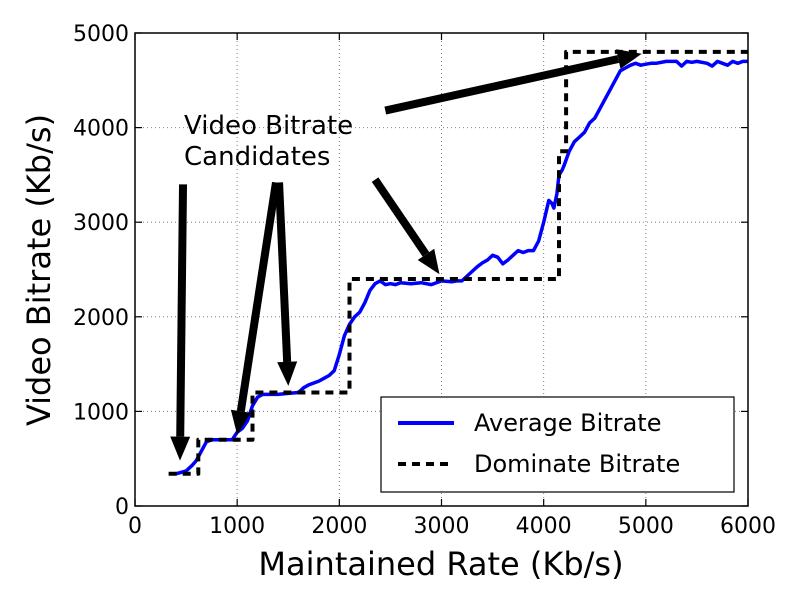 The height and width of the screenshot is (600, 800). I want to click on x-tick-label-5000: 5000, so click(646, 526).